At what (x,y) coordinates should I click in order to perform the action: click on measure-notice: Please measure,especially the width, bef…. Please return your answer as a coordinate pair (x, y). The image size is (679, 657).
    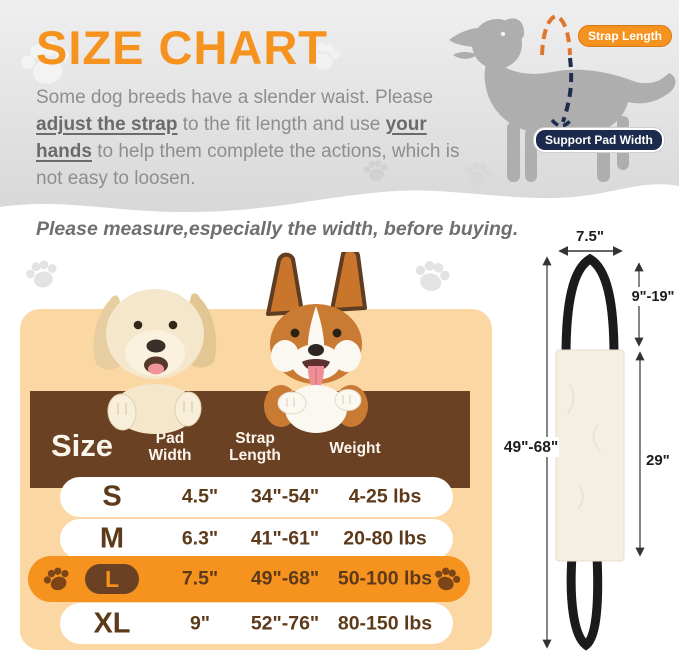
    Looking at the image, I should click on (277, 229).